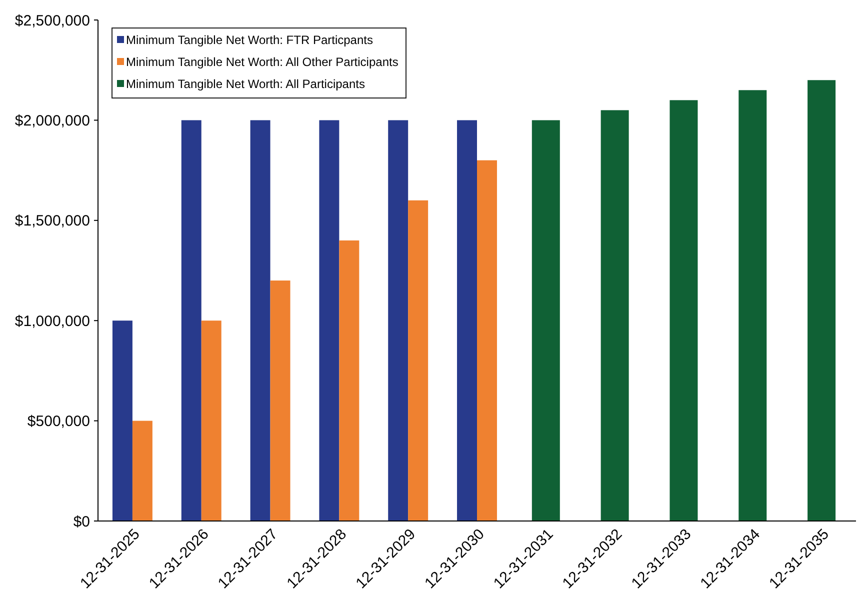 This screenshot has width=858, height=591. I want to click on y-tick-label: $0, so click(81, 521).